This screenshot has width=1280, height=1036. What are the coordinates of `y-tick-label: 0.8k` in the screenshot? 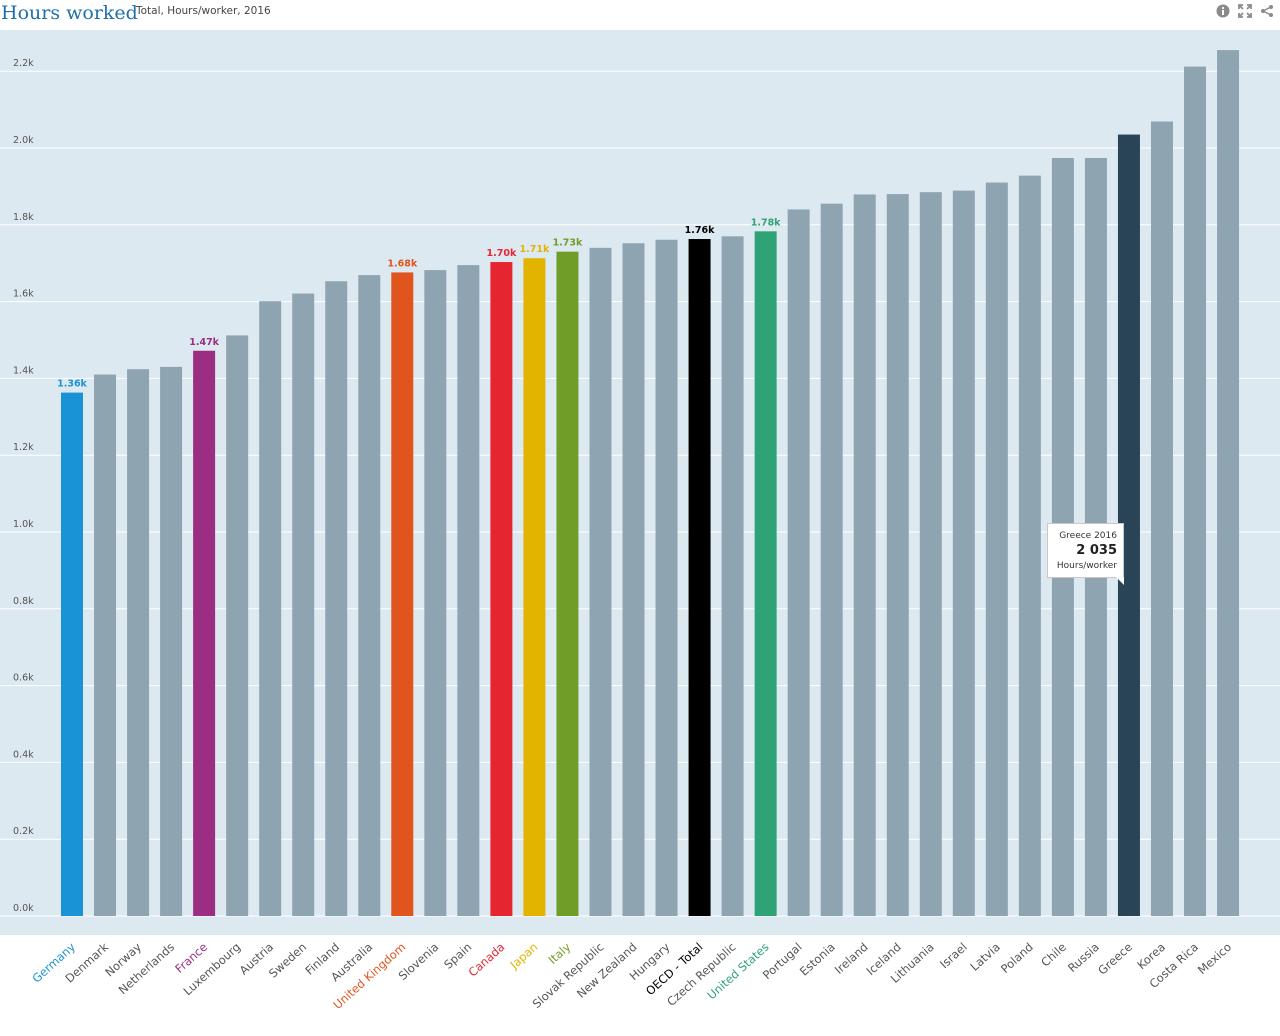 It's located at (23, 601).